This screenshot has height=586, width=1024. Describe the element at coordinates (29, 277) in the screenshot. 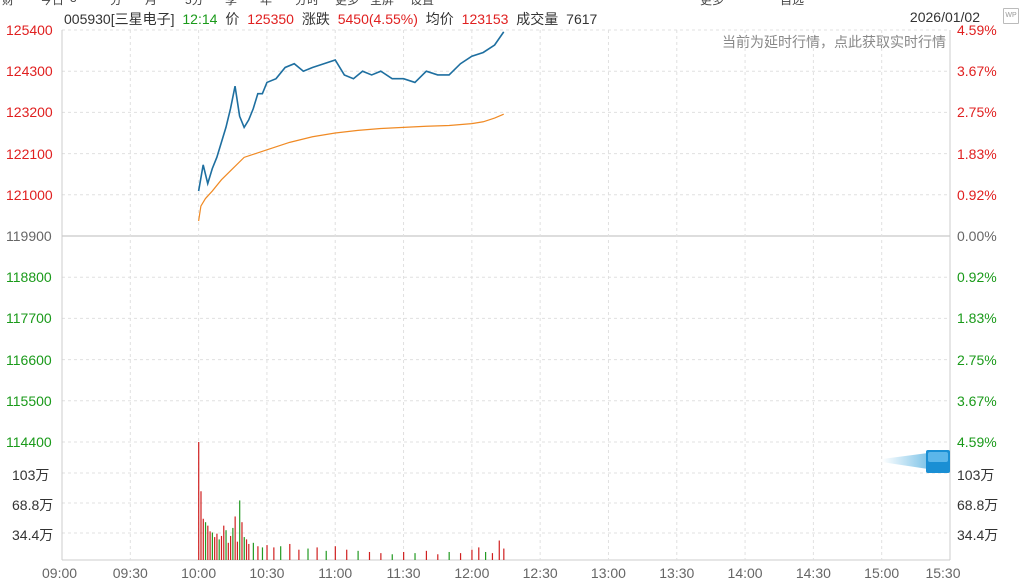

I see `price-axis-label: 118800` at that location.